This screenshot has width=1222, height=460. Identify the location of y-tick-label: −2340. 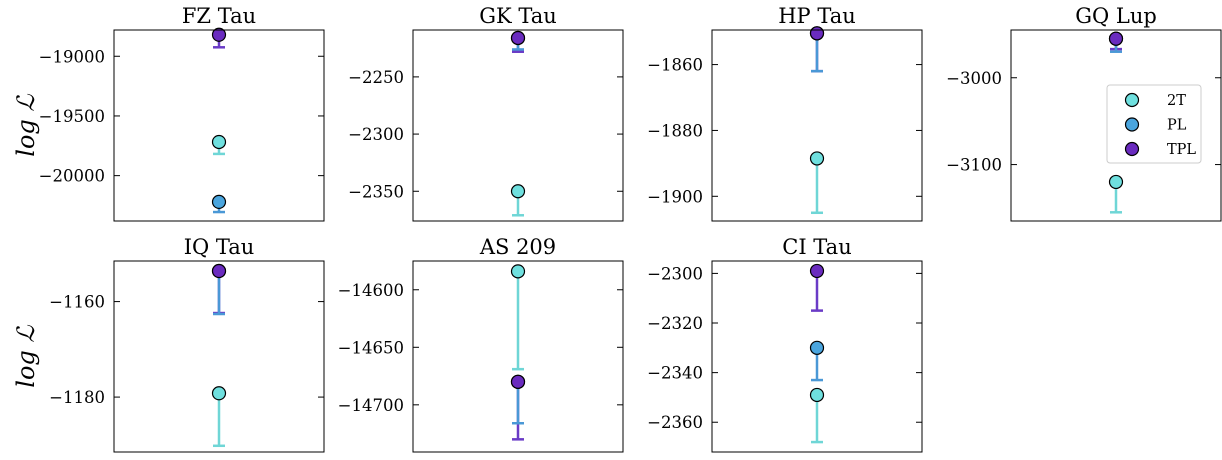
(675, 373).